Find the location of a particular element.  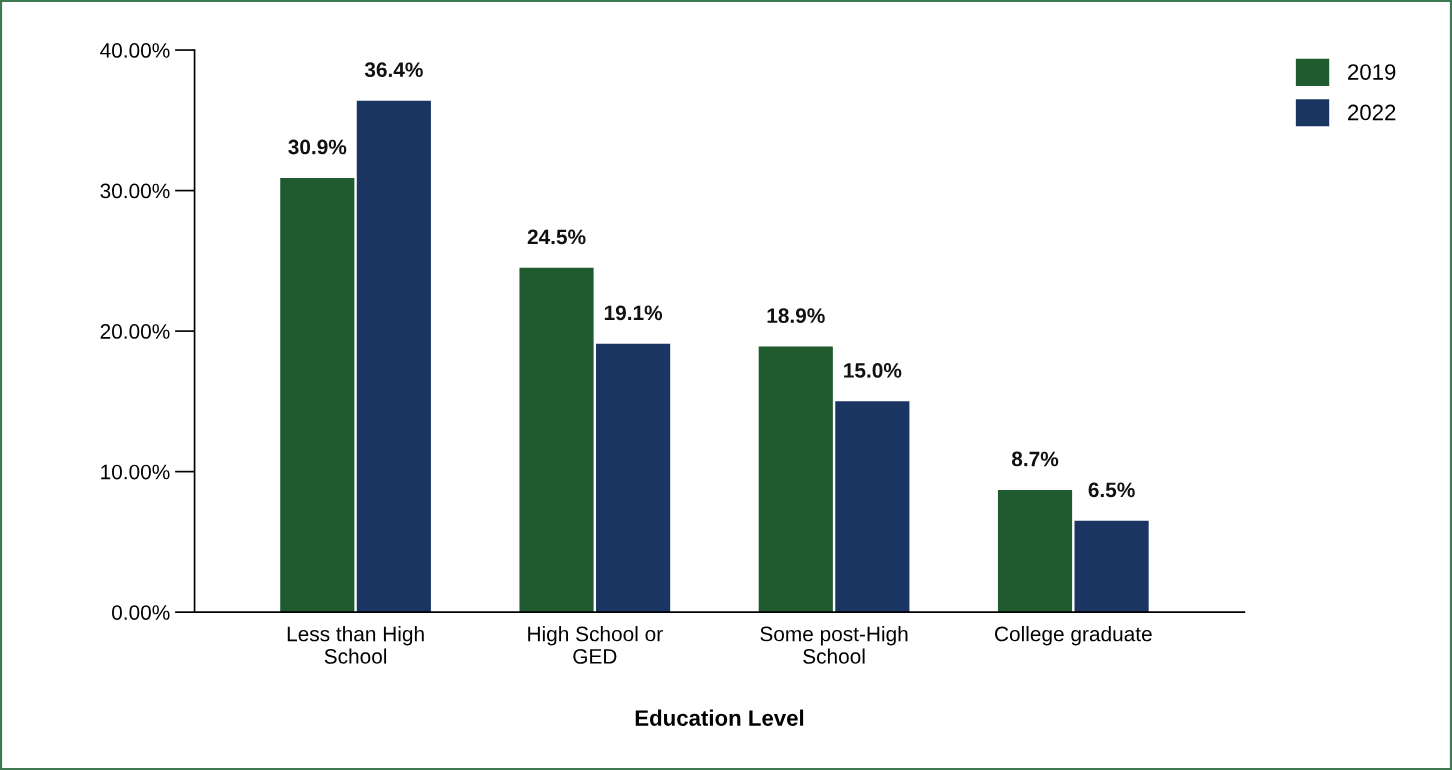

x-tick-label: Less than High School is located at coordinates (355, 645).